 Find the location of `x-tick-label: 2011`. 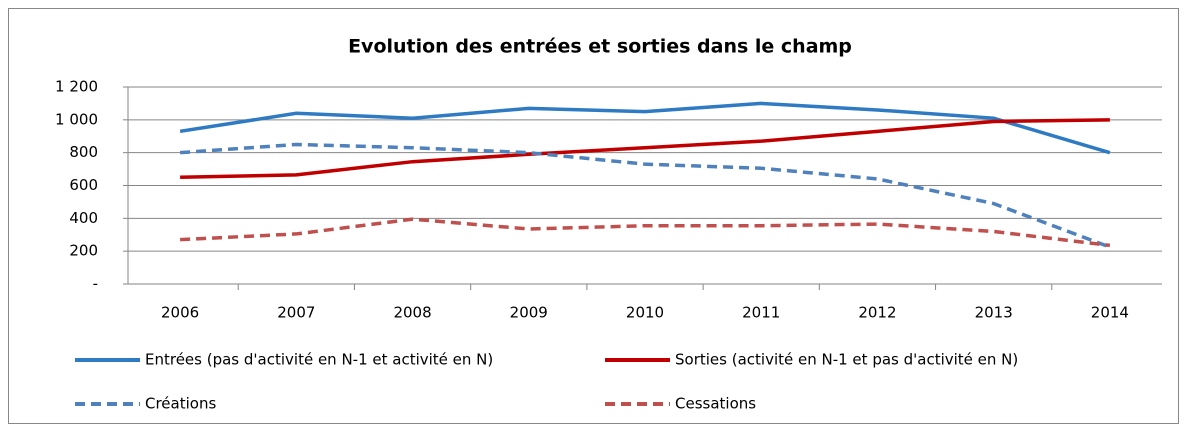

x-tick-label: 2011 is located at coordinates (761, 313).